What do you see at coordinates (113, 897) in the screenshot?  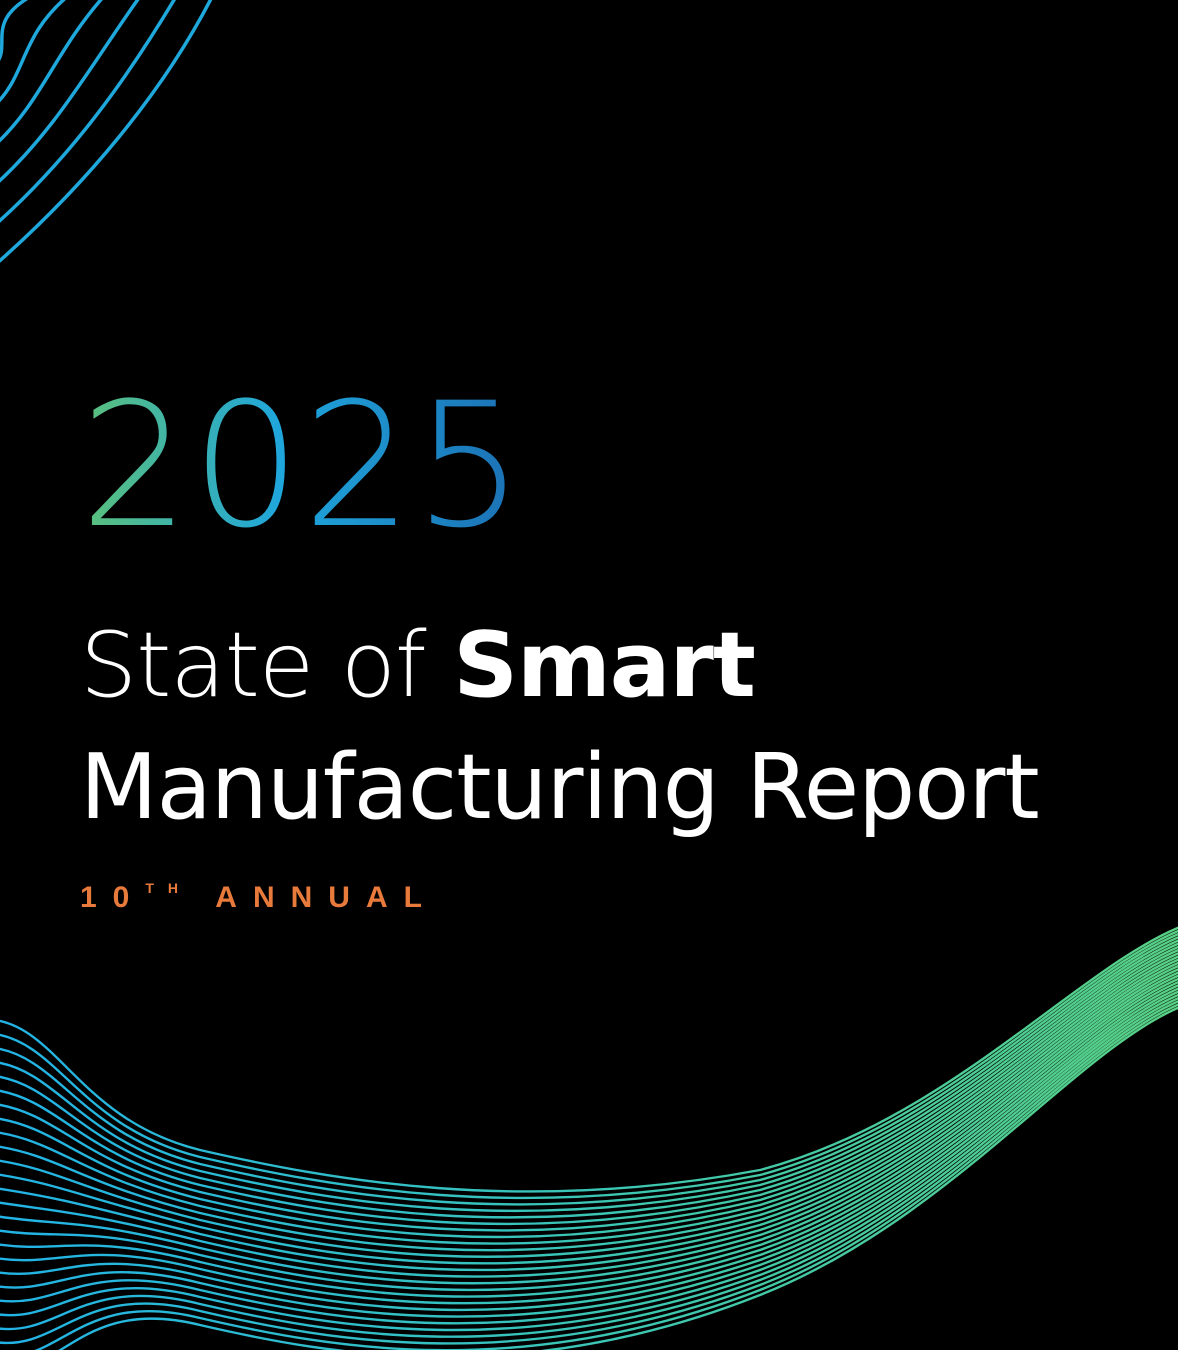 I see `edition-number: 10` at bounding box center [113, 897].